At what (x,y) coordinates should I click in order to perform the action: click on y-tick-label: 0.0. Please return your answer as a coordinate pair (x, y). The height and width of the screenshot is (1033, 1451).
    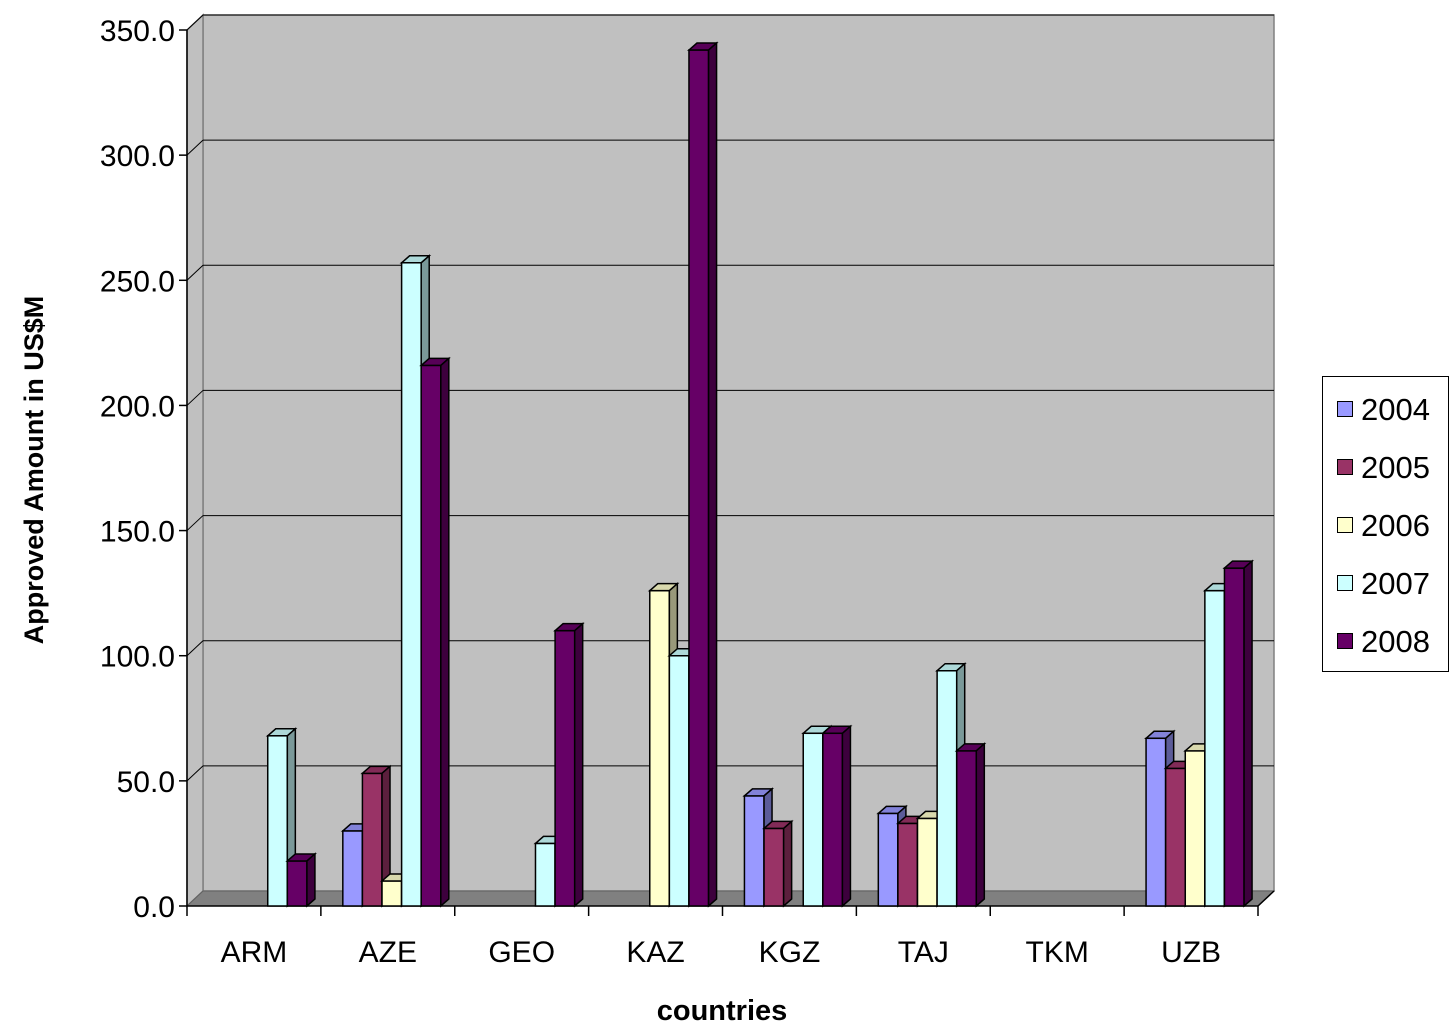
    Looking at the image, I should click on (154, 907).